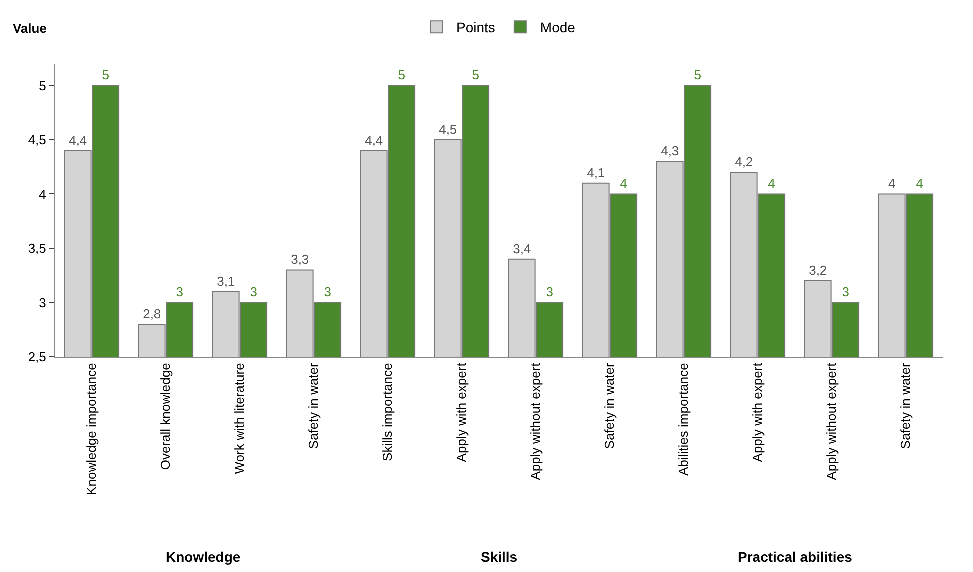  Describe the element at coordinates (499, 557) in the screenshot. I see `text: Skills` at that location.